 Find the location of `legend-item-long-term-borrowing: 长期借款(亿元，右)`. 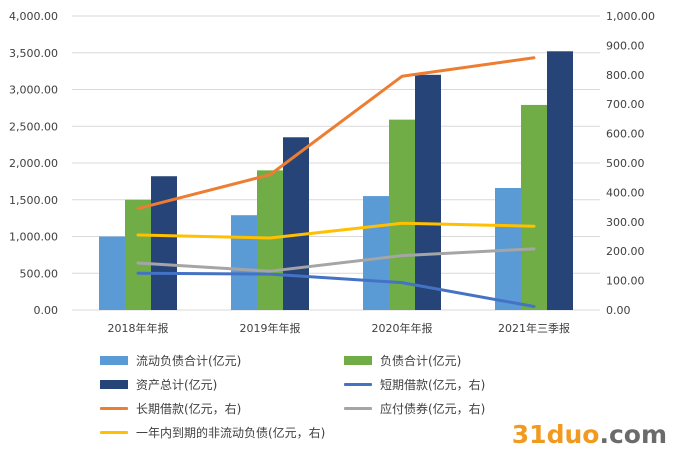

legend-item-long-term-borrowing: 长期借款(亿元，右) is located at coordinates (170, 408).